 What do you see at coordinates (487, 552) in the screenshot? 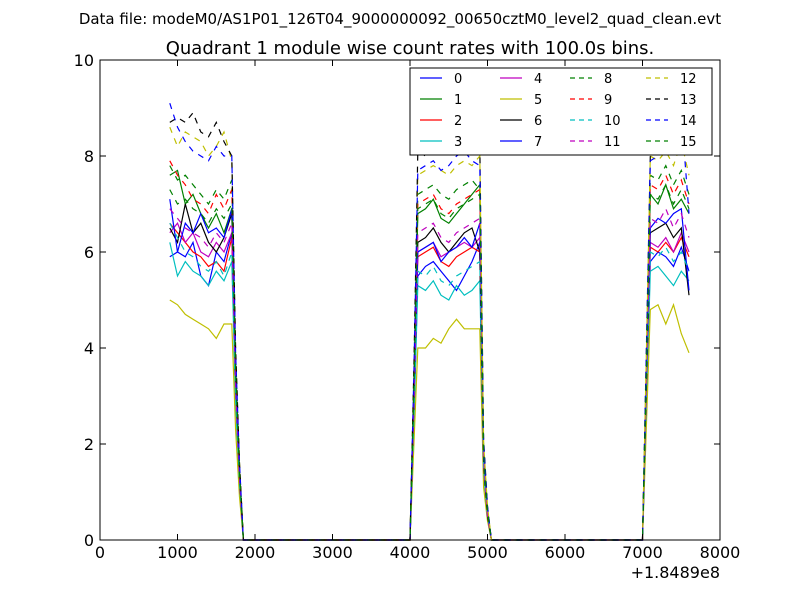
I see `x-tick-label: 5000` at bounding box center [487, 552].